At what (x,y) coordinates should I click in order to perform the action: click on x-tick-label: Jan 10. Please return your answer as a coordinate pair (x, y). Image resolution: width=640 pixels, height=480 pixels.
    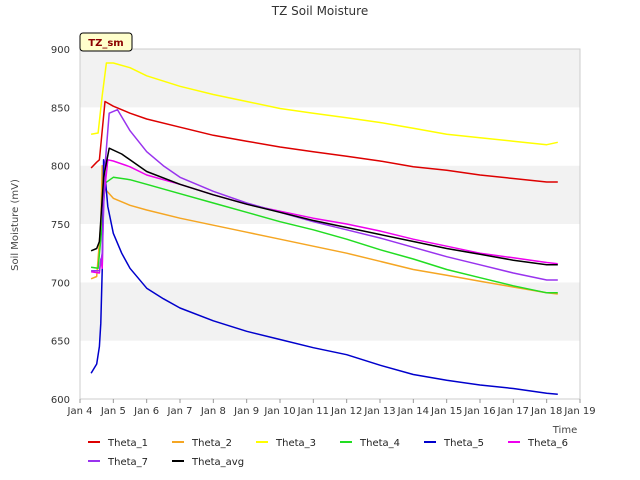
    Looking at the image, I should click on (279, 411).